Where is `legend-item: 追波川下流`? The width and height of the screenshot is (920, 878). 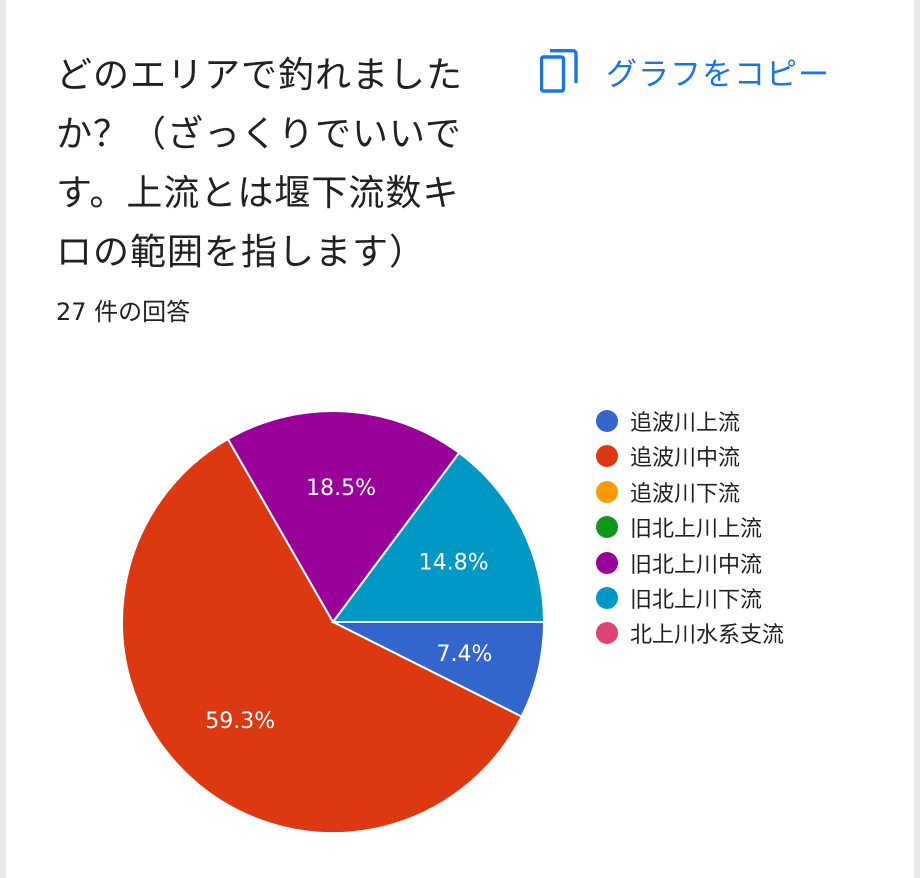 legend-item: 追波川下流 is located at coordinates (690, 492).